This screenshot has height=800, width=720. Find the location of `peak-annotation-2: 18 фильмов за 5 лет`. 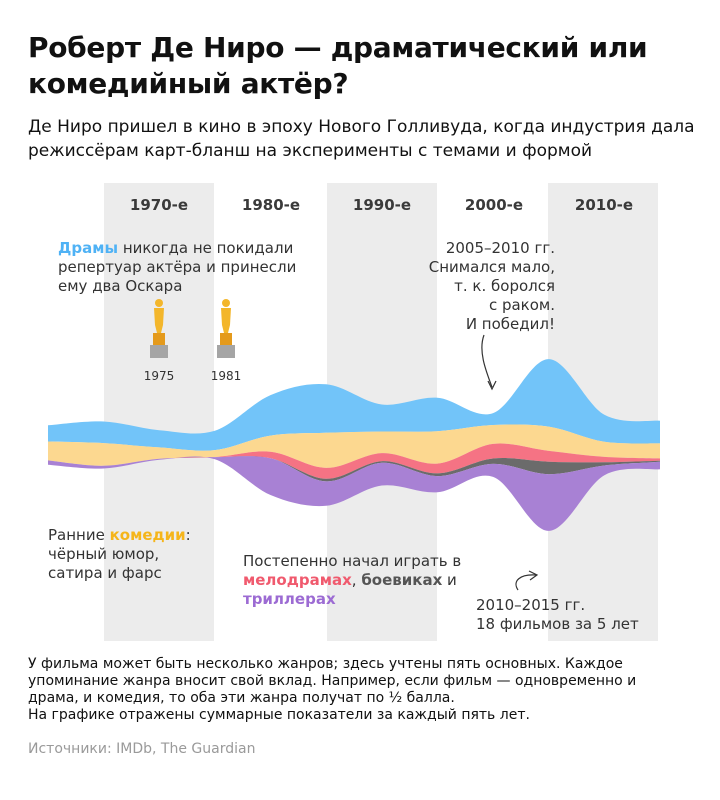

peak-annotation-2: 18 фильмов за 5 лет is located at coordinates (557, 624).